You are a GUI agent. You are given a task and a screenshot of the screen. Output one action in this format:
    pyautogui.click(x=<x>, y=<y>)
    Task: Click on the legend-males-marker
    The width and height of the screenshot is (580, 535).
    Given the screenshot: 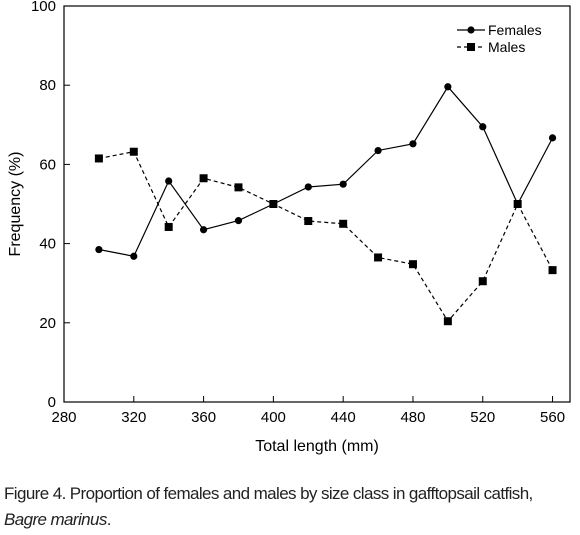 What is the action you would take?
    pyautogui.click(x=471, y=47)
    